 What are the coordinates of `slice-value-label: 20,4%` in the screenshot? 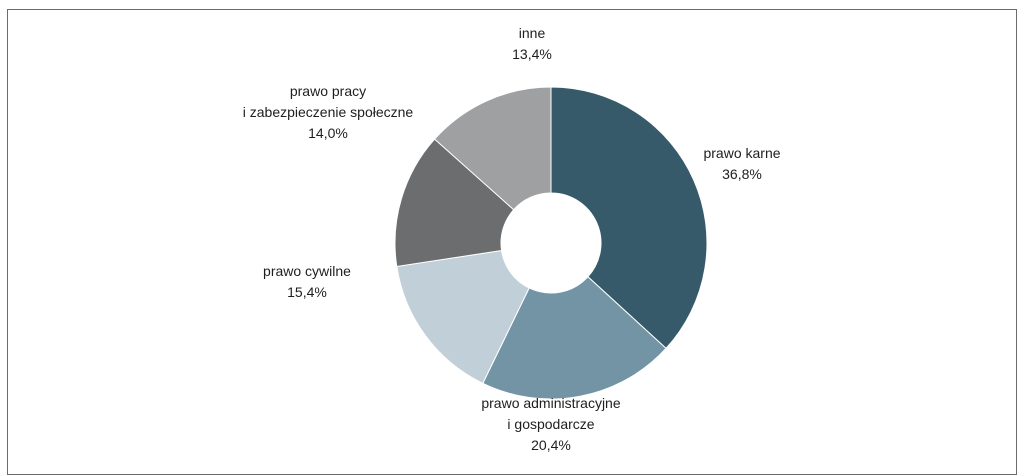 It's located at (551, 445).